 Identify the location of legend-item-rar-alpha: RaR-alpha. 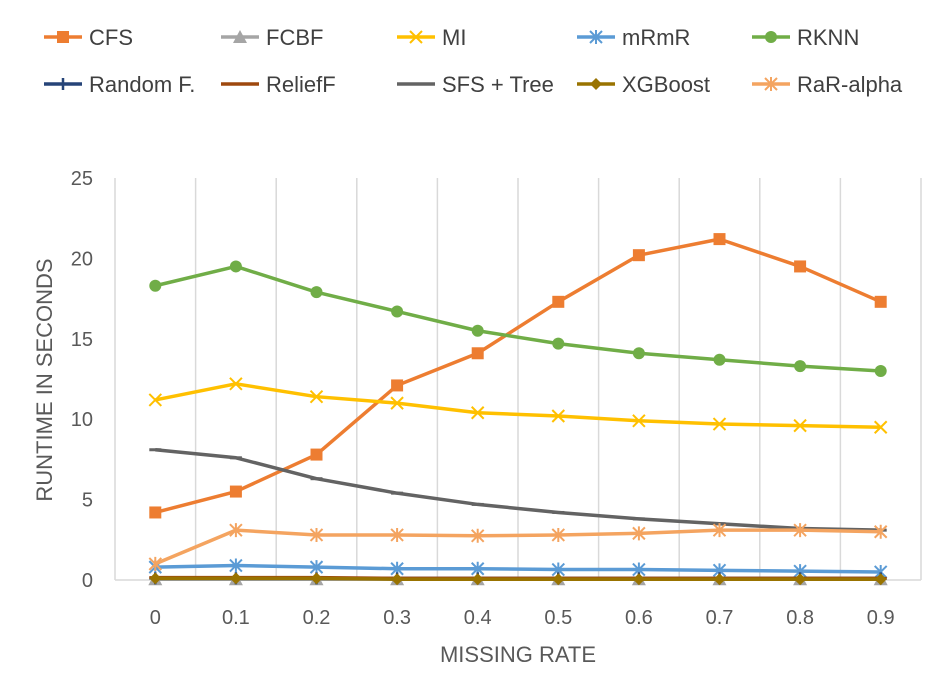
(827, 84).